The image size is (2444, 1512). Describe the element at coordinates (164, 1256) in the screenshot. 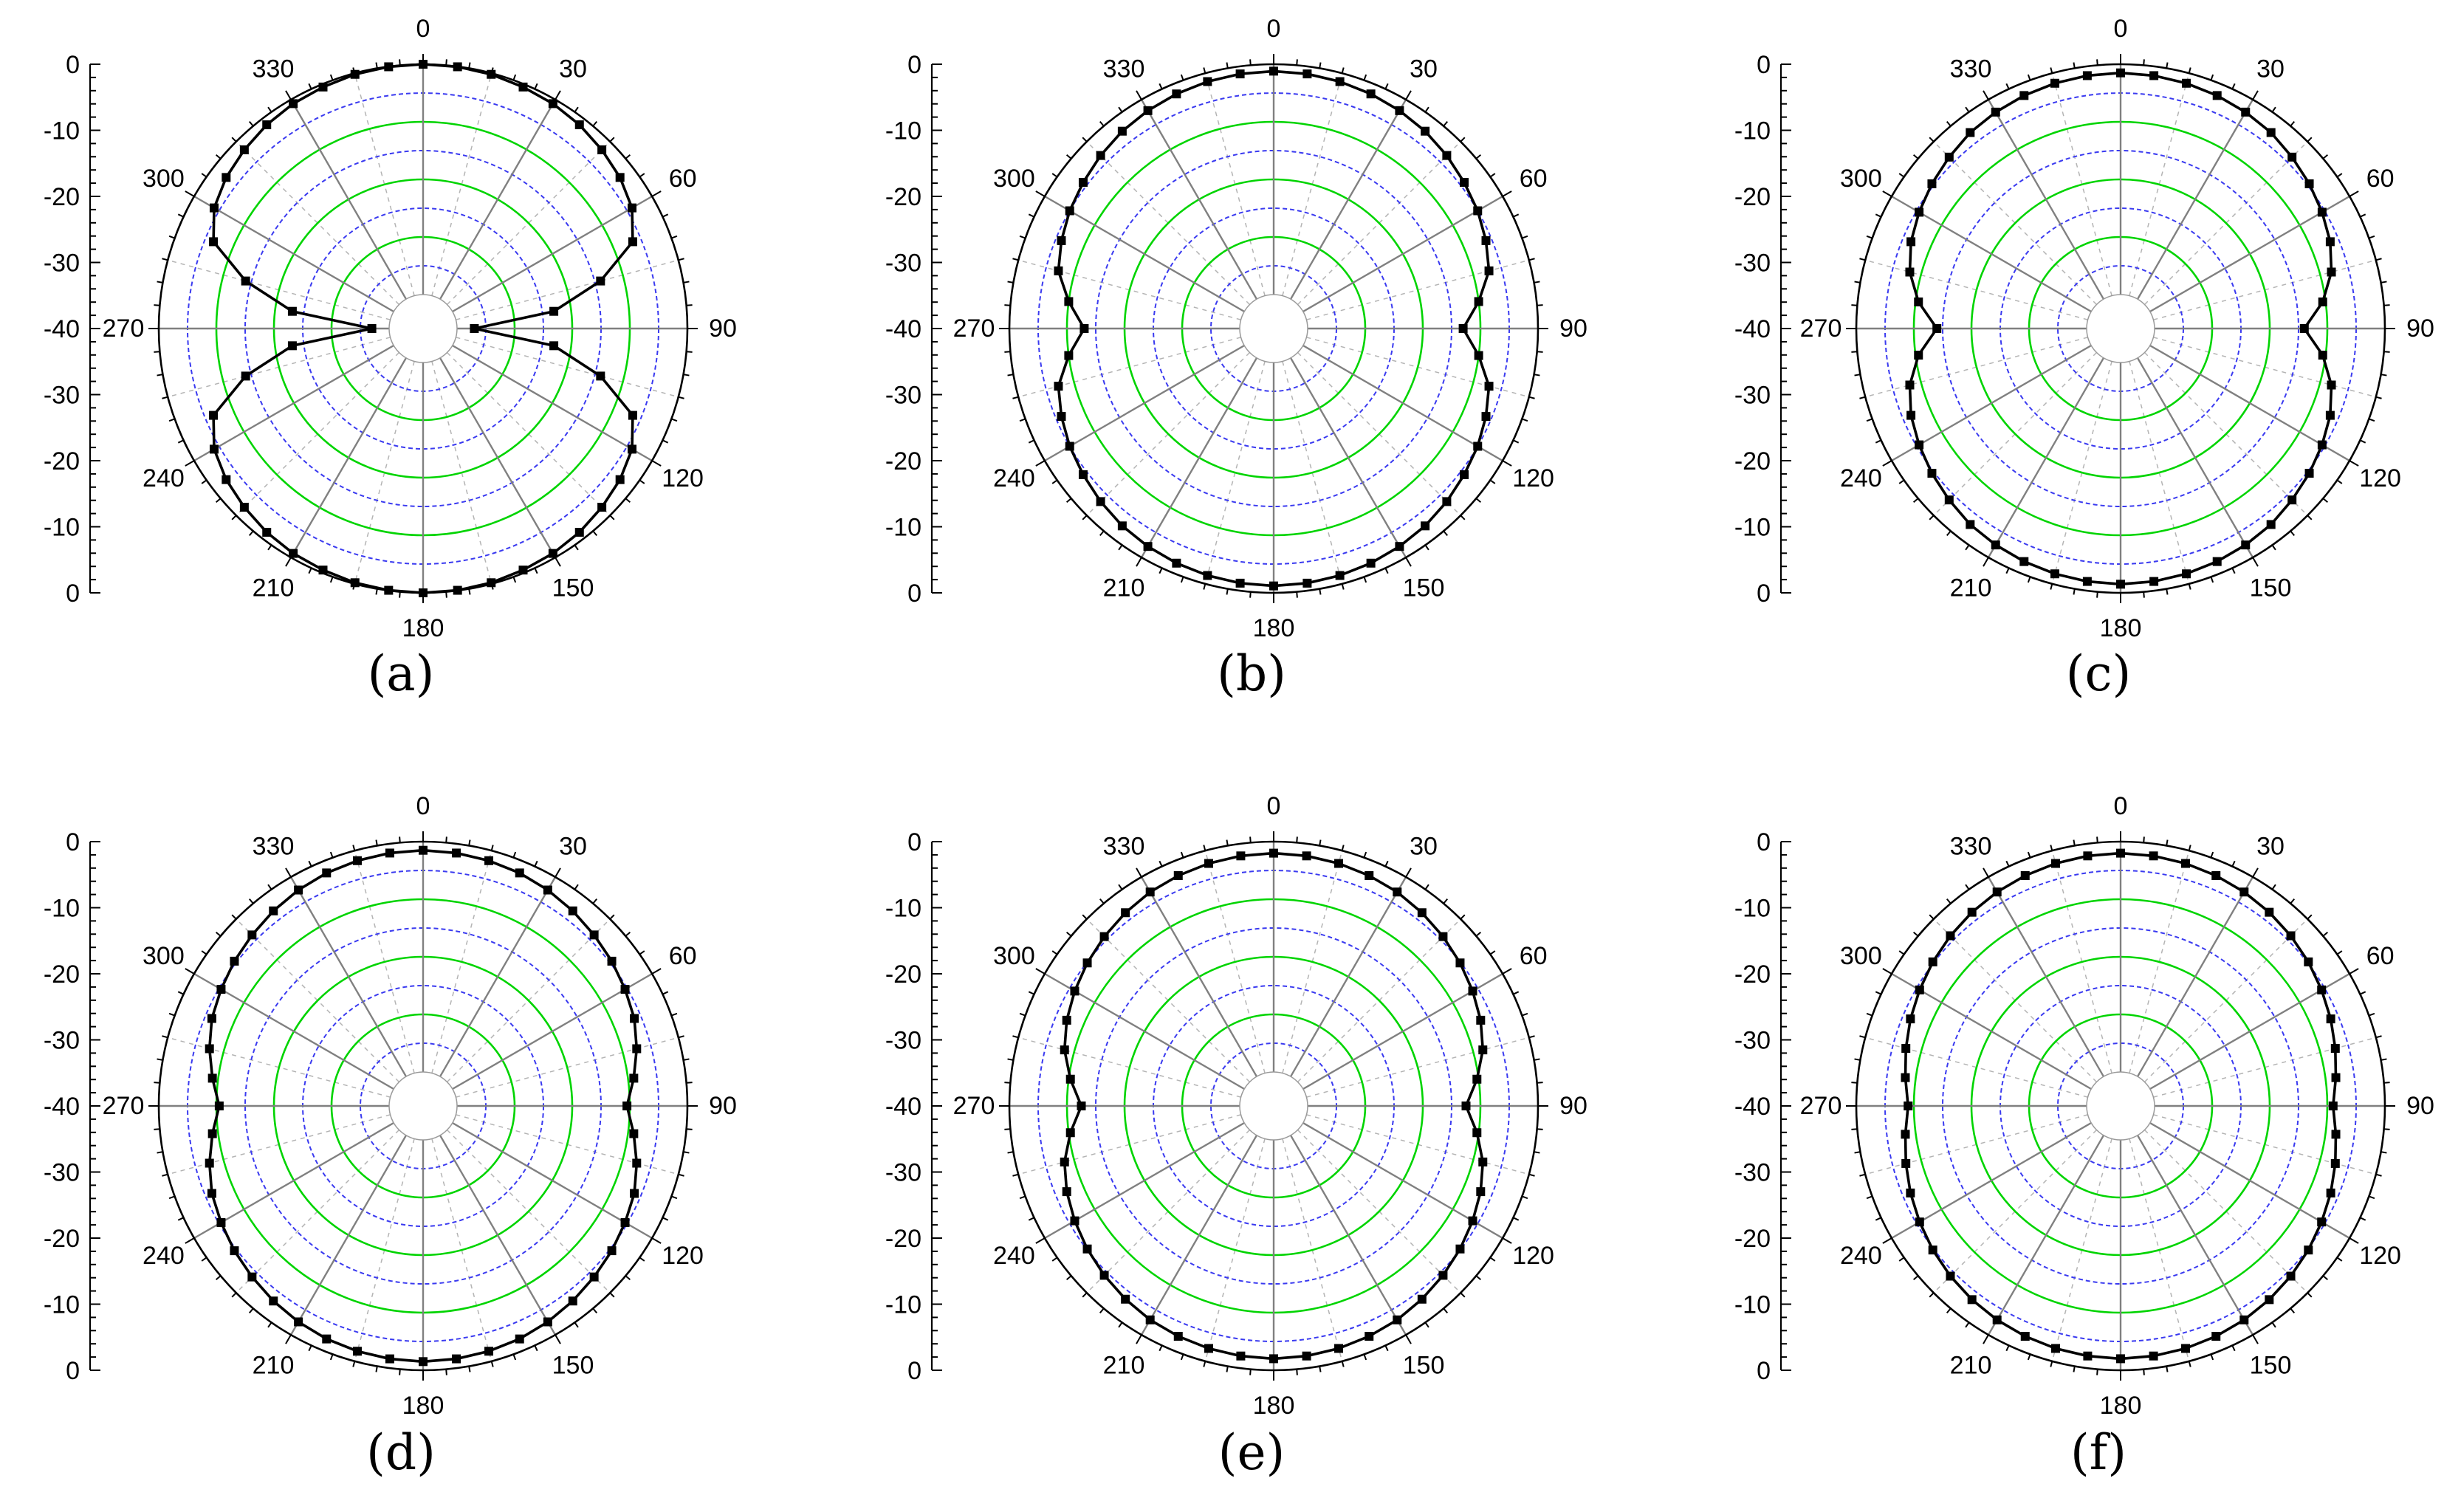

I see `angle-tick-label: 240` at that location.